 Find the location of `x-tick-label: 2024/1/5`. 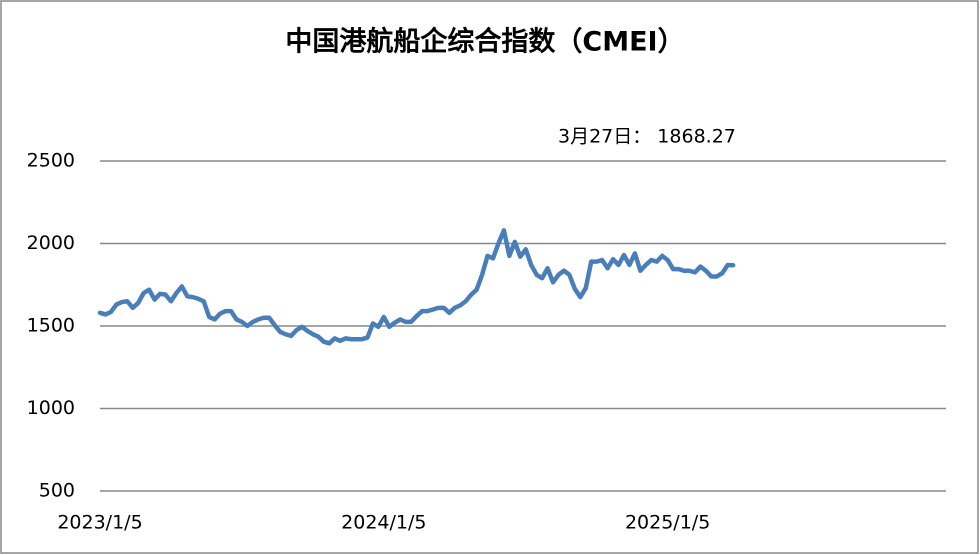

x-tick-label: 2024/1/5 is located at coordinates (383, 523).